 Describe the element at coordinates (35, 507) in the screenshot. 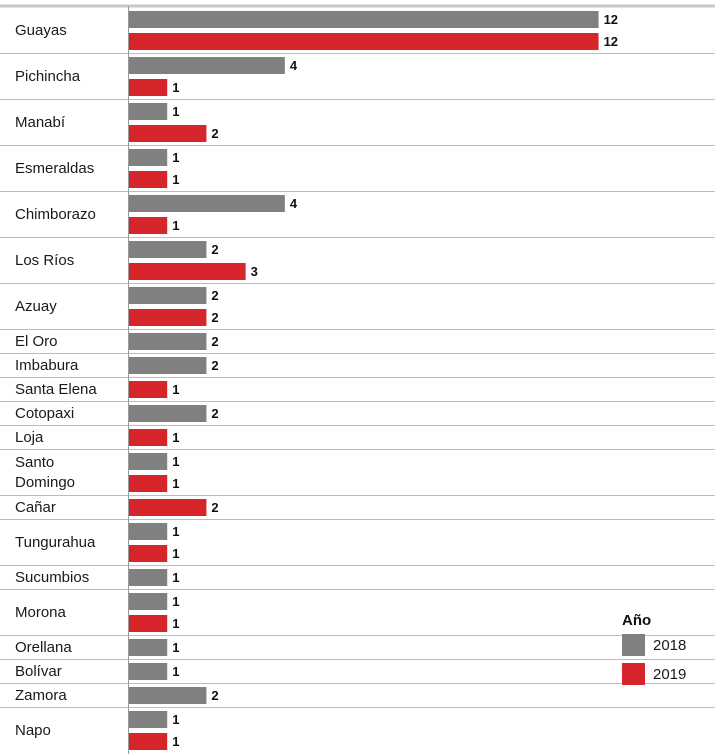

I see `category-label: Cañar` at that location.